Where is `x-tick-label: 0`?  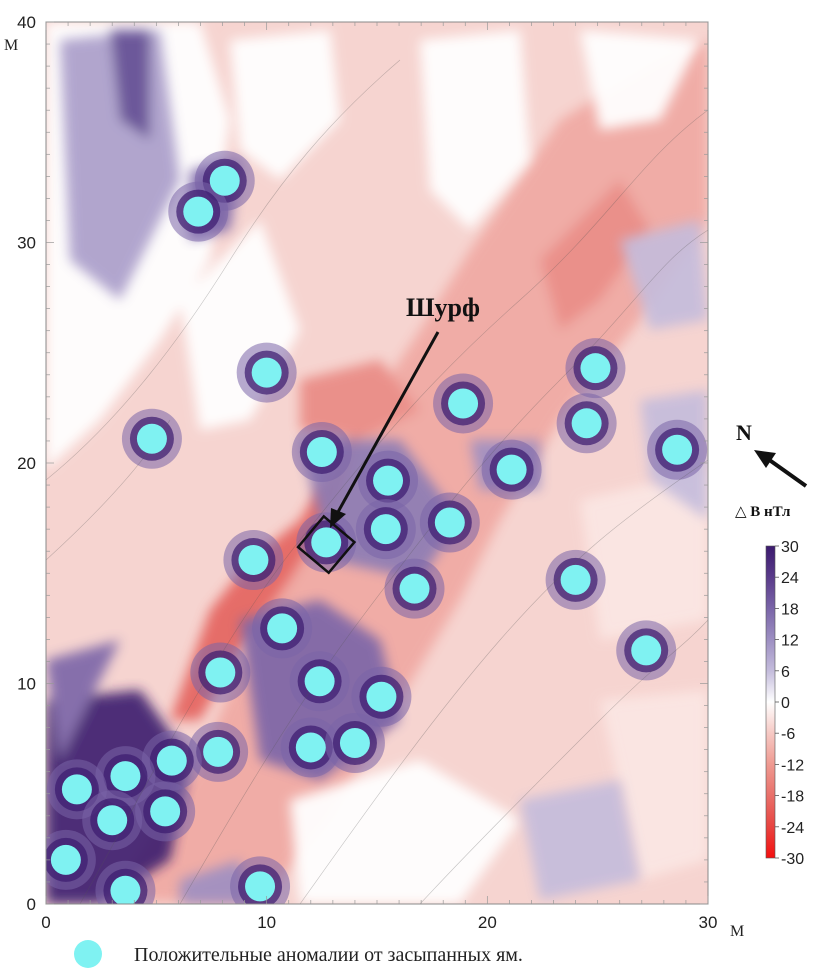
x-tick-label: 0 is located at coordinates (45, 922).